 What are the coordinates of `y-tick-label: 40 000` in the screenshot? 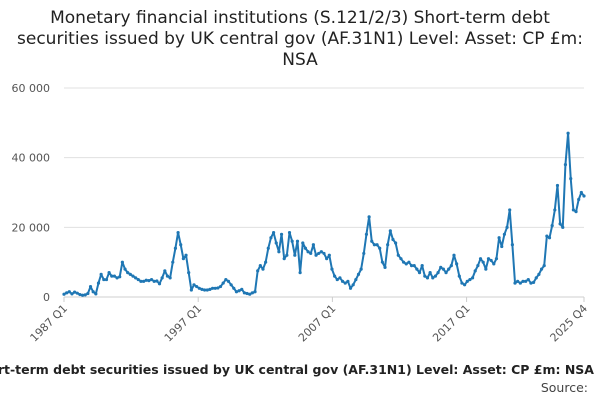 It's located at (31, 158).